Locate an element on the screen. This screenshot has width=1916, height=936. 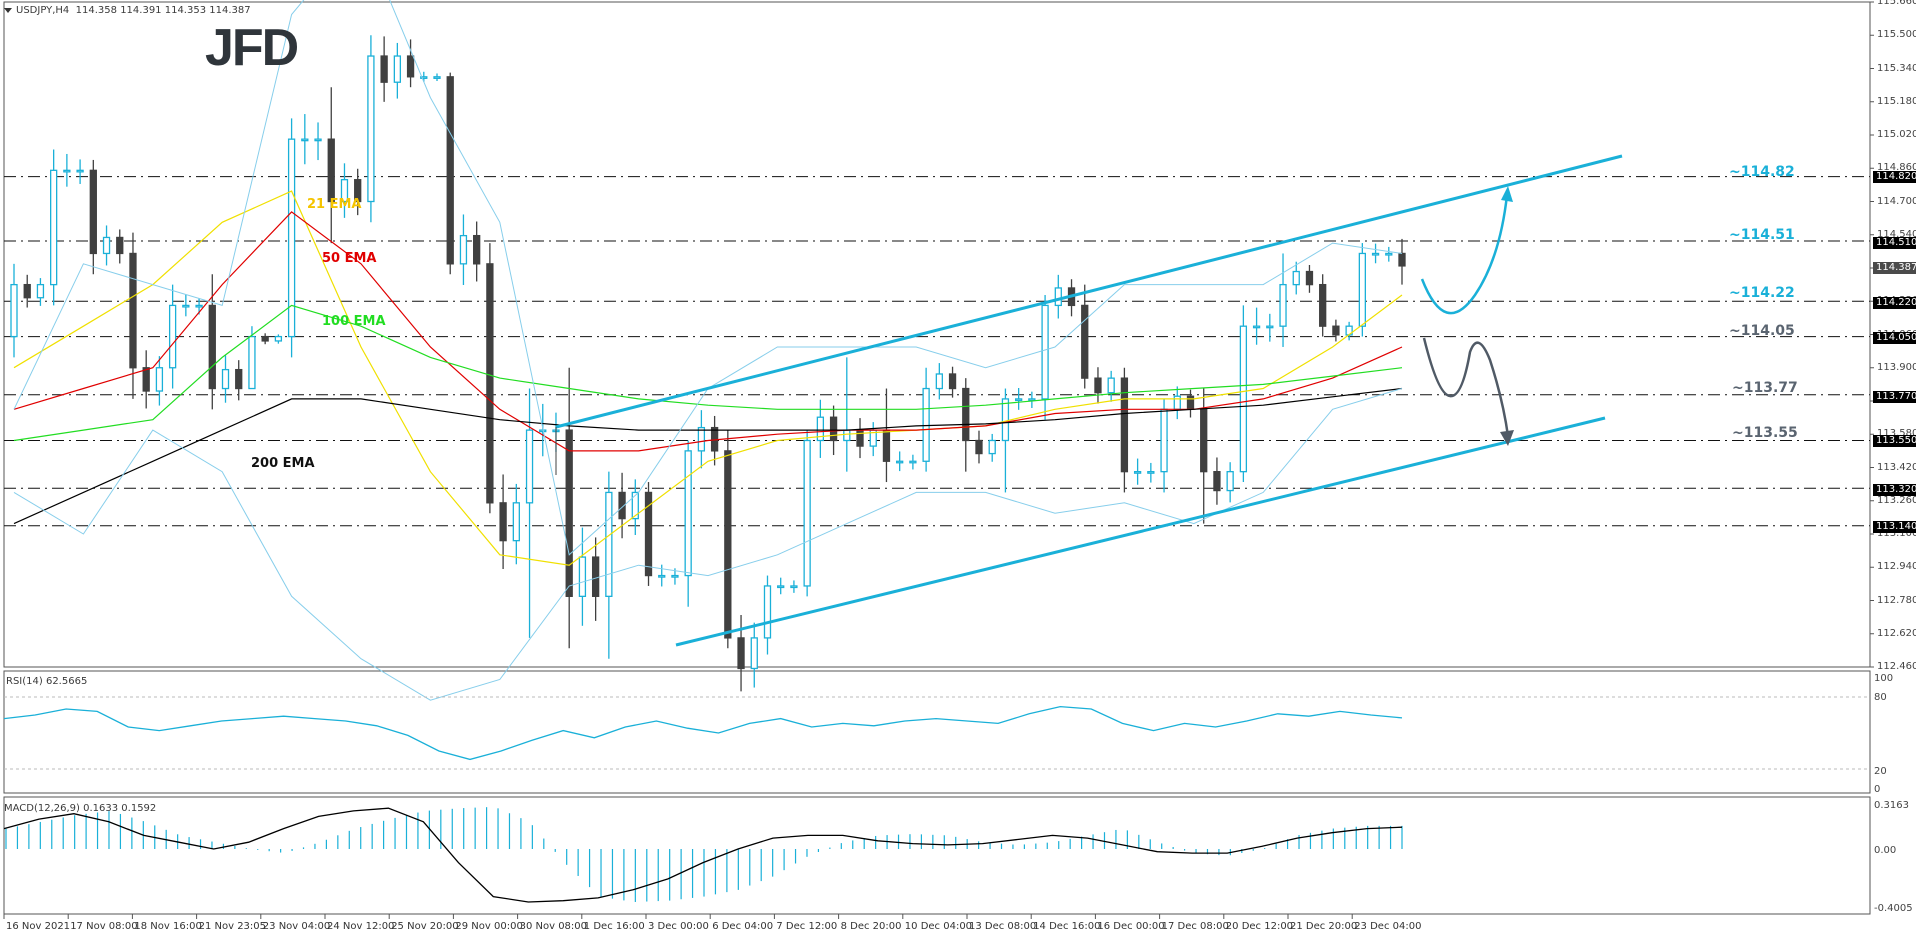
macd-label: MACD(12,26,9) 0.1633 0.1592 is located at coordinates (80, 808).